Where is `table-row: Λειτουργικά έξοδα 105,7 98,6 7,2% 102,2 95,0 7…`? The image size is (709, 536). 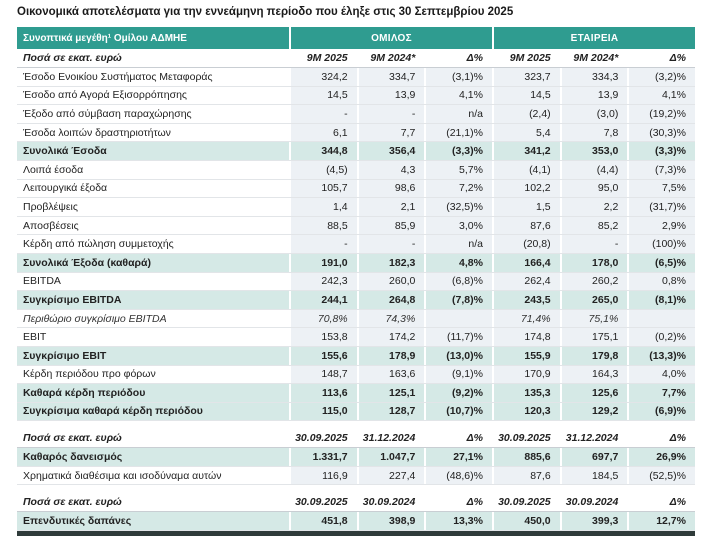 table-row: Λειτουργικά έξοδα 105,7 98,6 7,2% 102,2 95,0 7… is located at coordinates (356, 189).